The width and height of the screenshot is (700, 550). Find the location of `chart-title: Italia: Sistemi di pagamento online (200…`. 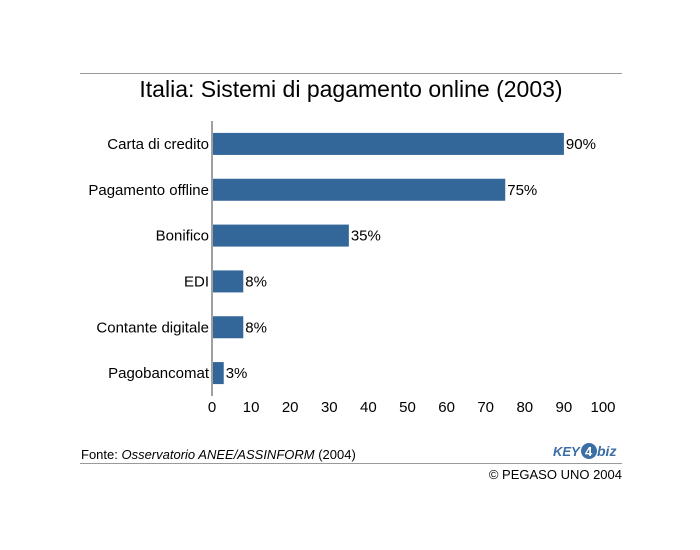

chart-title: Italia: Sistemi di pagamento online (200… is located at coordinates (351, 89).